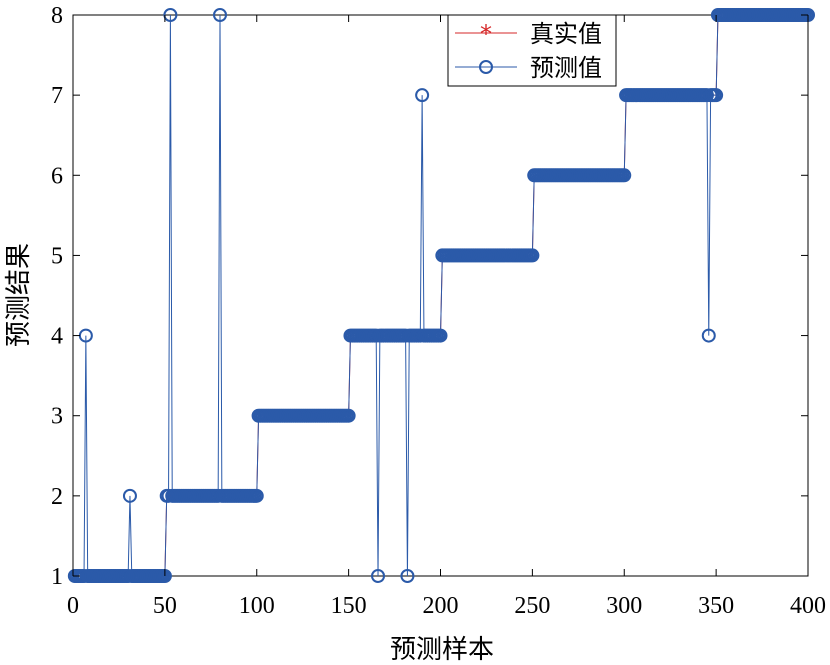  I want to click on y-tick-label: 5, so click(57, 256).